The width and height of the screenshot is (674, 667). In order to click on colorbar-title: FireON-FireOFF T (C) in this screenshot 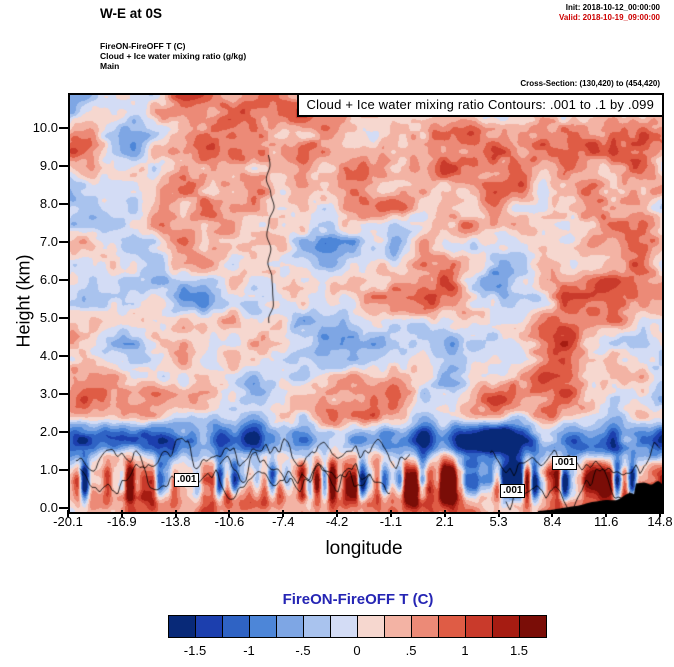, I will do `click(358, 599)`.